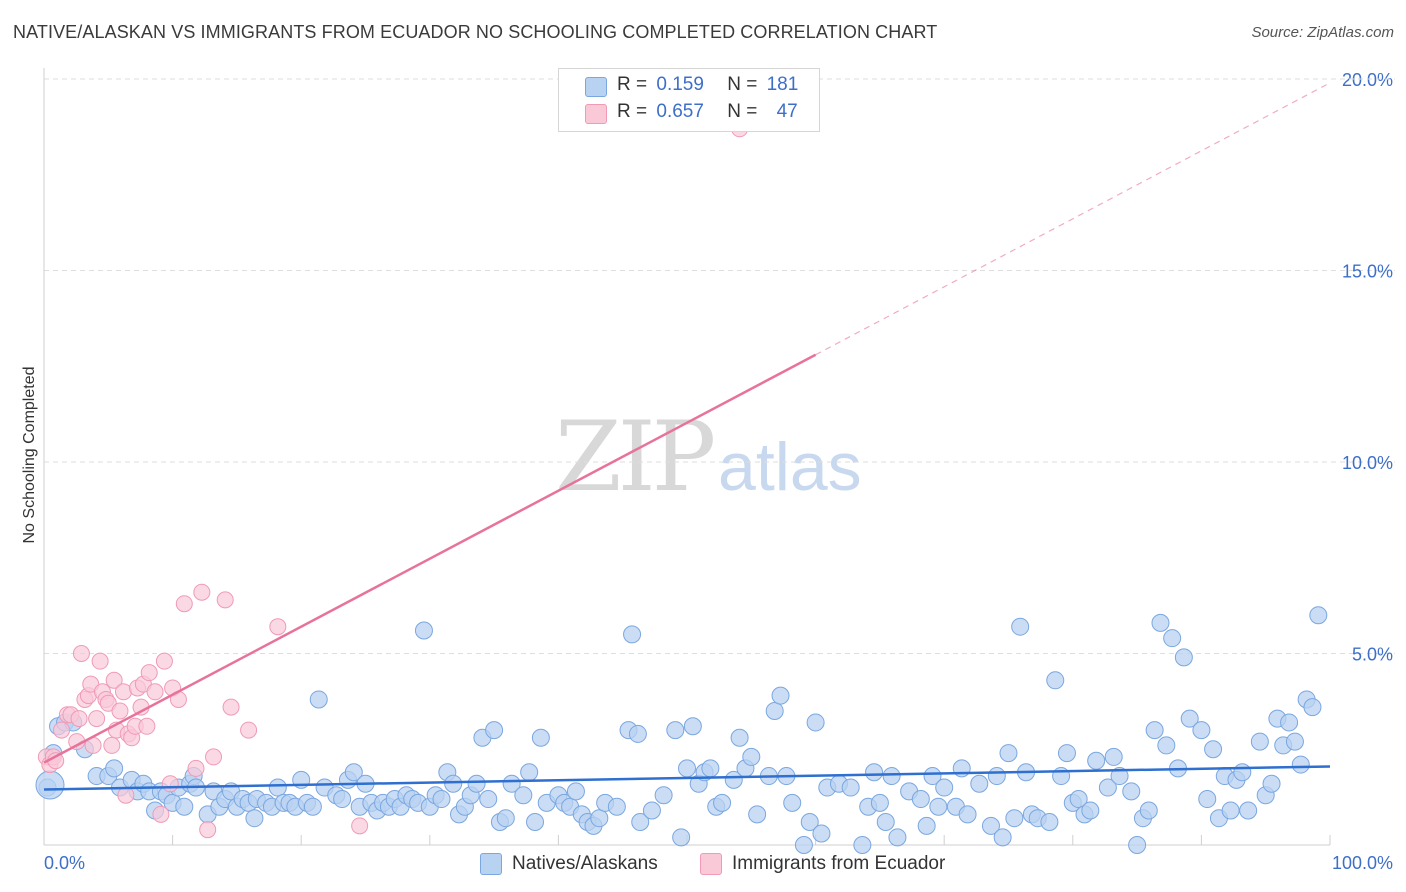  I want to click on natives-swatch, so click(596, 87).